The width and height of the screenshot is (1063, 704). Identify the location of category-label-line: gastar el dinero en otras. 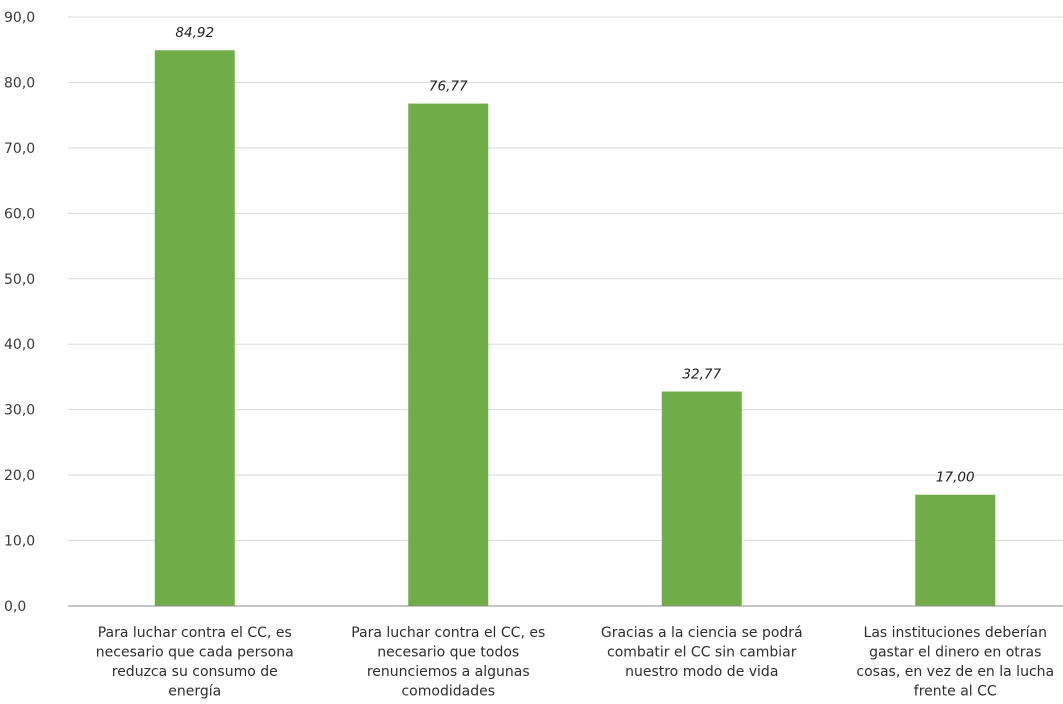
(955, 653).